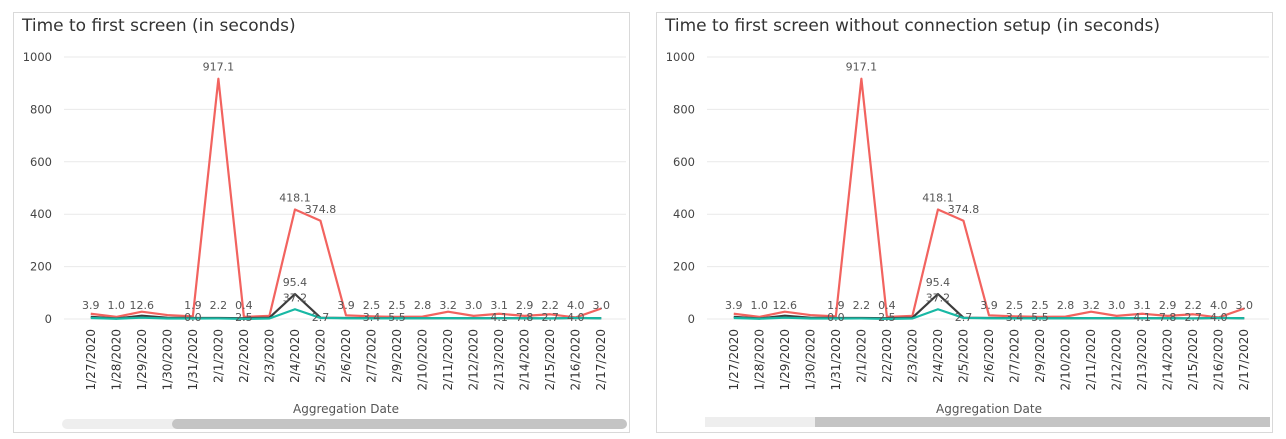 The width and height of the screenshot is (1286, 439). Describe the element at coordinates (499, 360) in the screenshot. I see `x-tick-label: 2/13/2020` at that location.